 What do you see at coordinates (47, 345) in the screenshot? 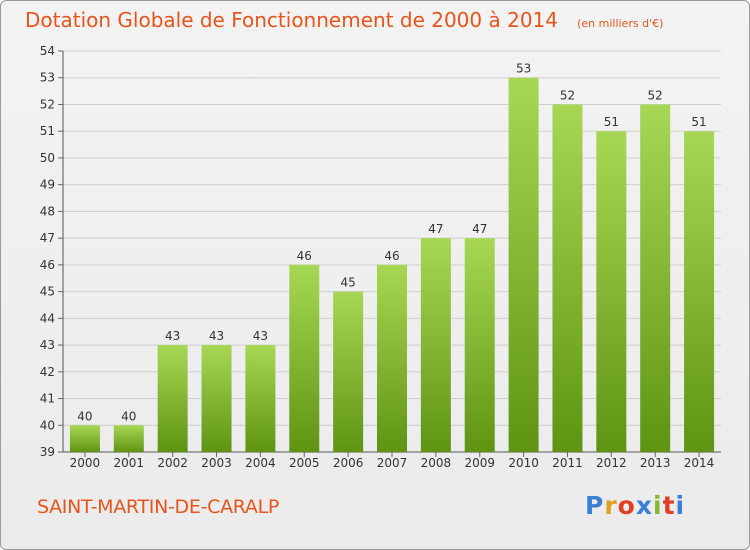
I see `y-tick-label: 43` at bounding box center [47, 345].